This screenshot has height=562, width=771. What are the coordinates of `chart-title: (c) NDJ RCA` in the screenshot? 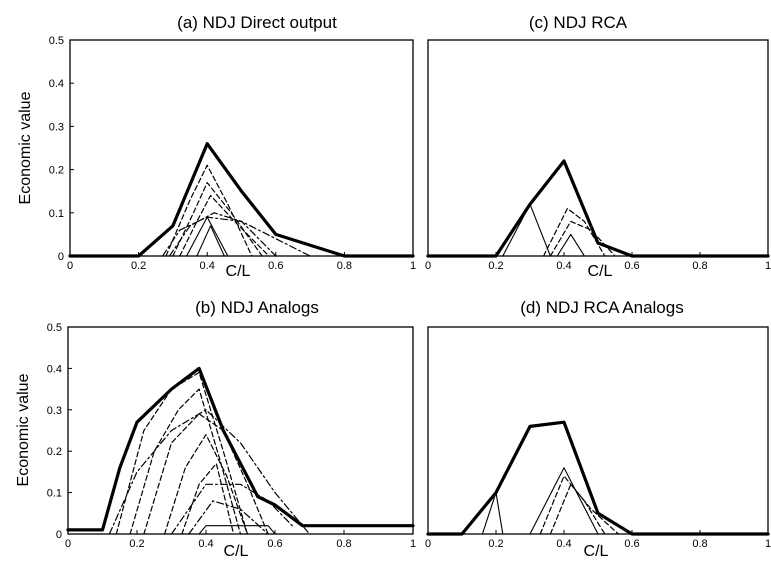 It's located at (578, 22).